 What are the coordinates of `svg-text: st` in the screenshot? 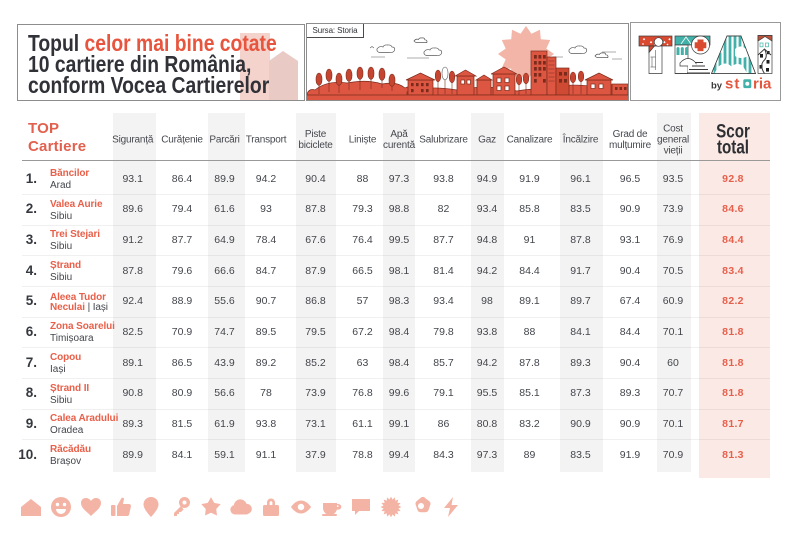 It's located at (732, 84).